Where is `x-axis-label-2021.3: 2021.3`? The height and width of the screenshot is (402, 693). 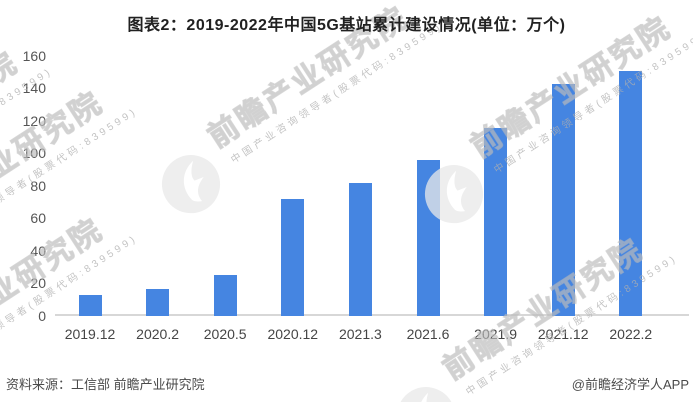 x-axis-label-2021.3: 2021.3 is located at coordinates (360, 334).